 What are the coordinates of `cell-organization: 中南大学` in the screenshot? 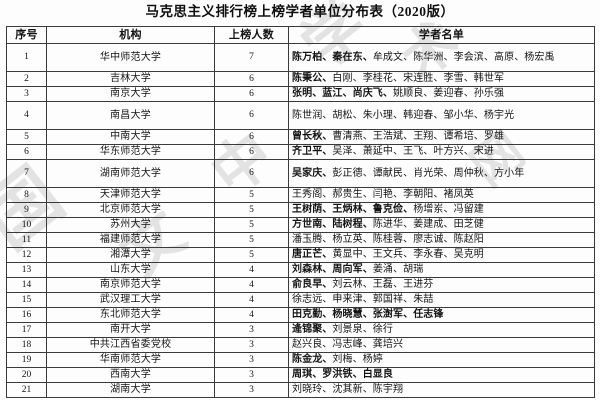 It's located at (130, 136).